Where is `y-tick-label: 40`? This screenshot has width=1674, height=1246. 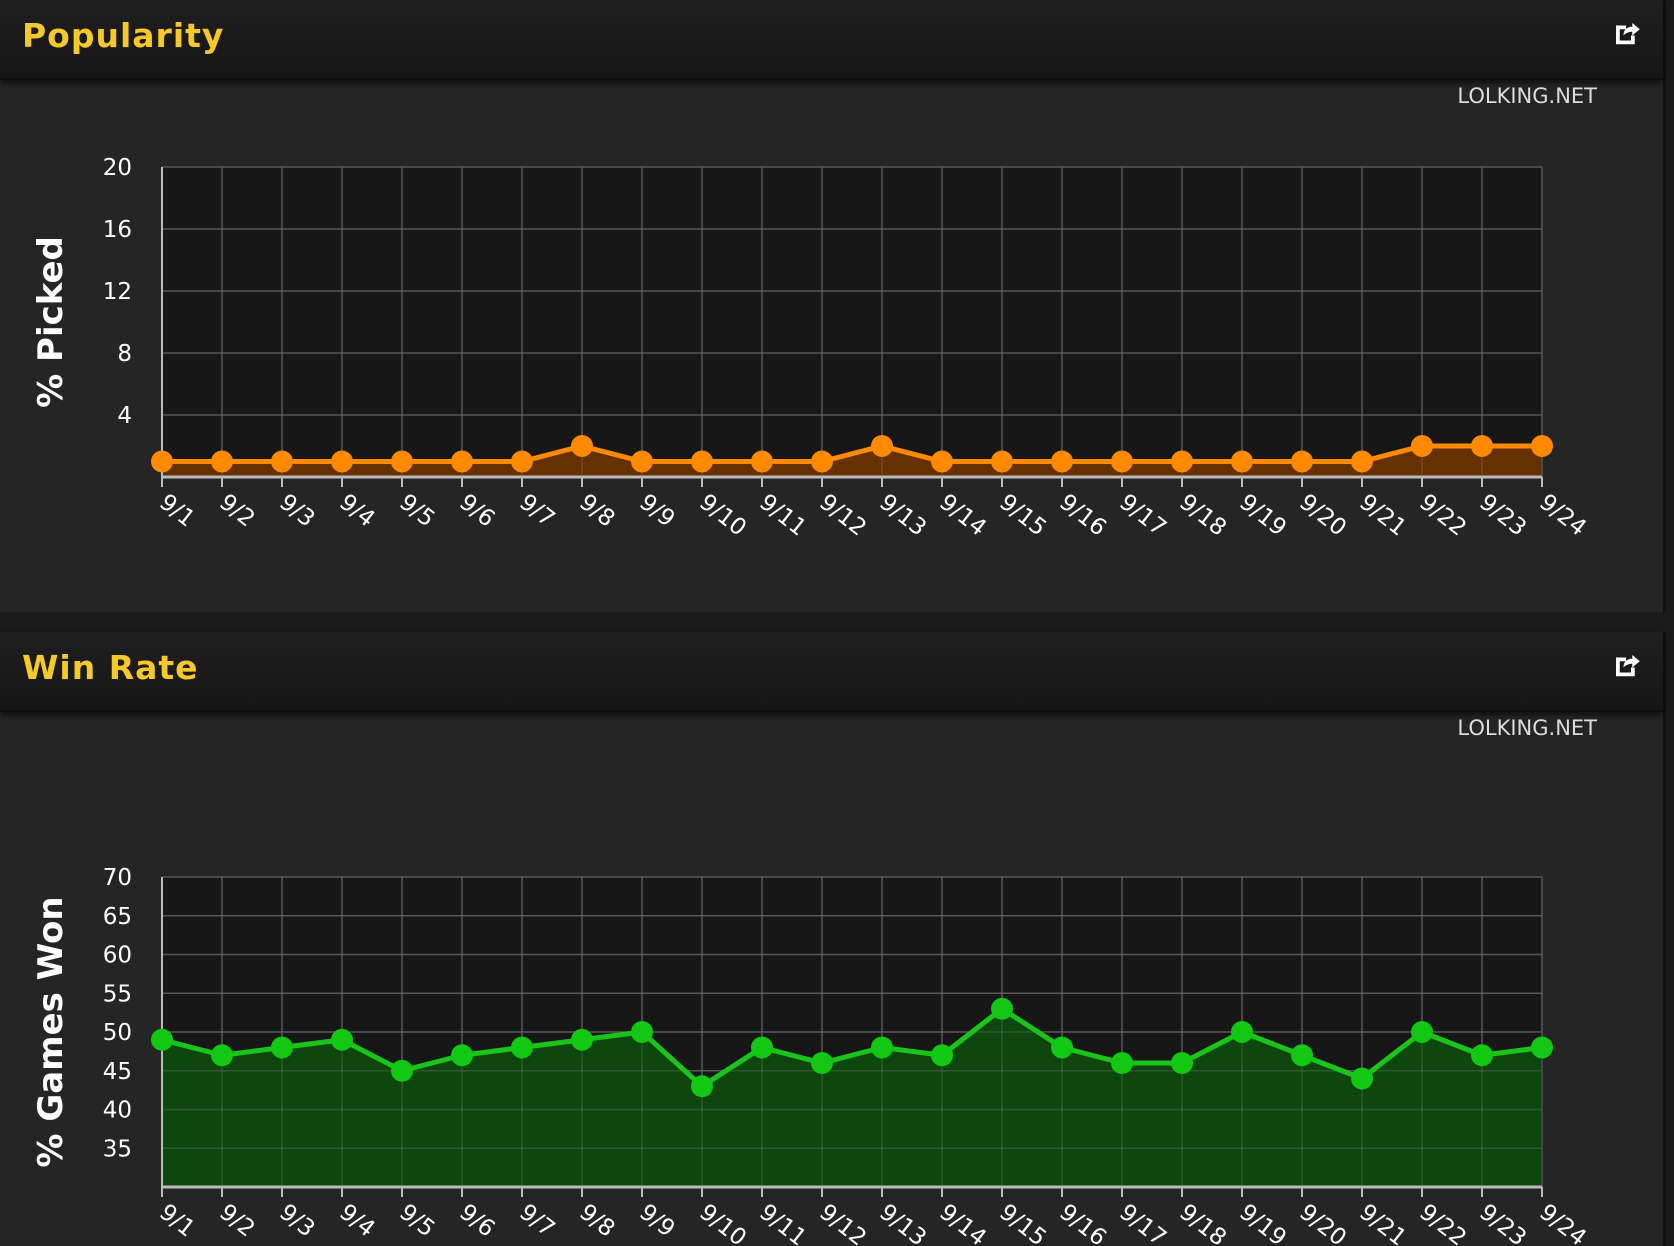 y-tick-label: 40 is located at coordinates (117, 1111).